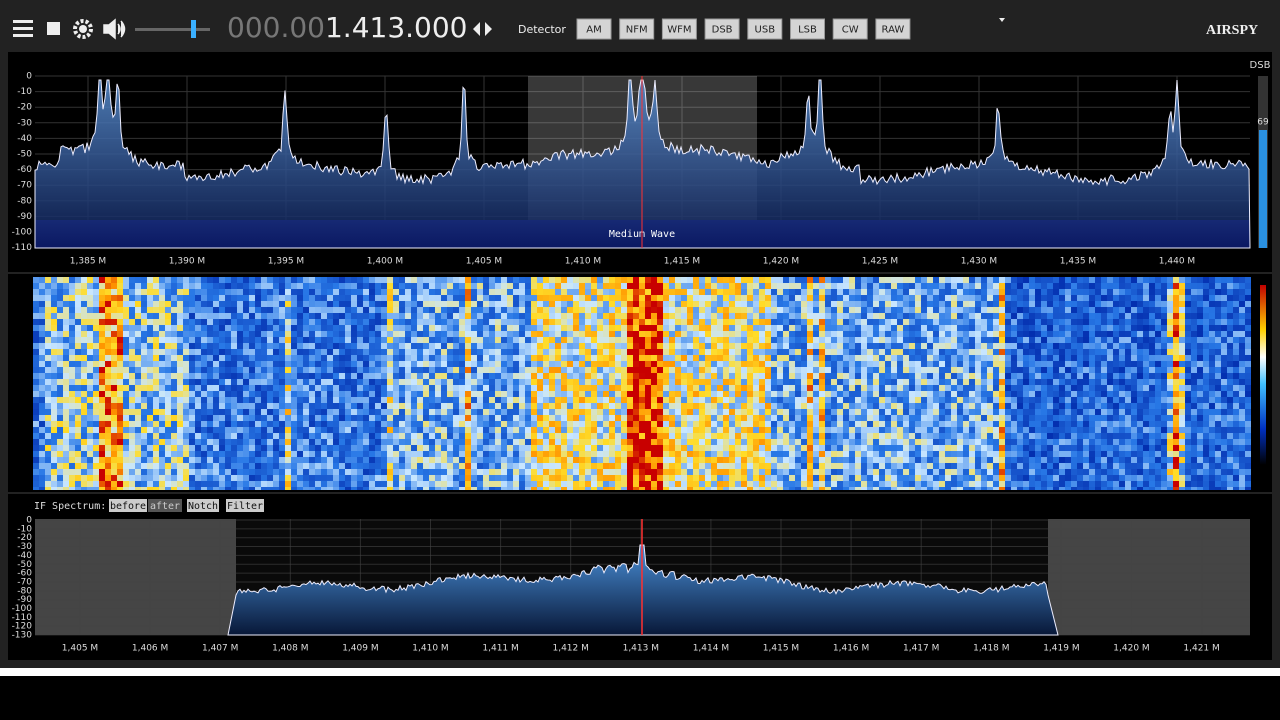 The image size is (1280, 720). What do you see at coordinates (1002, 20) in the screenshot?
I see `dropdown-arrow` at bounding box center [1002, 20].